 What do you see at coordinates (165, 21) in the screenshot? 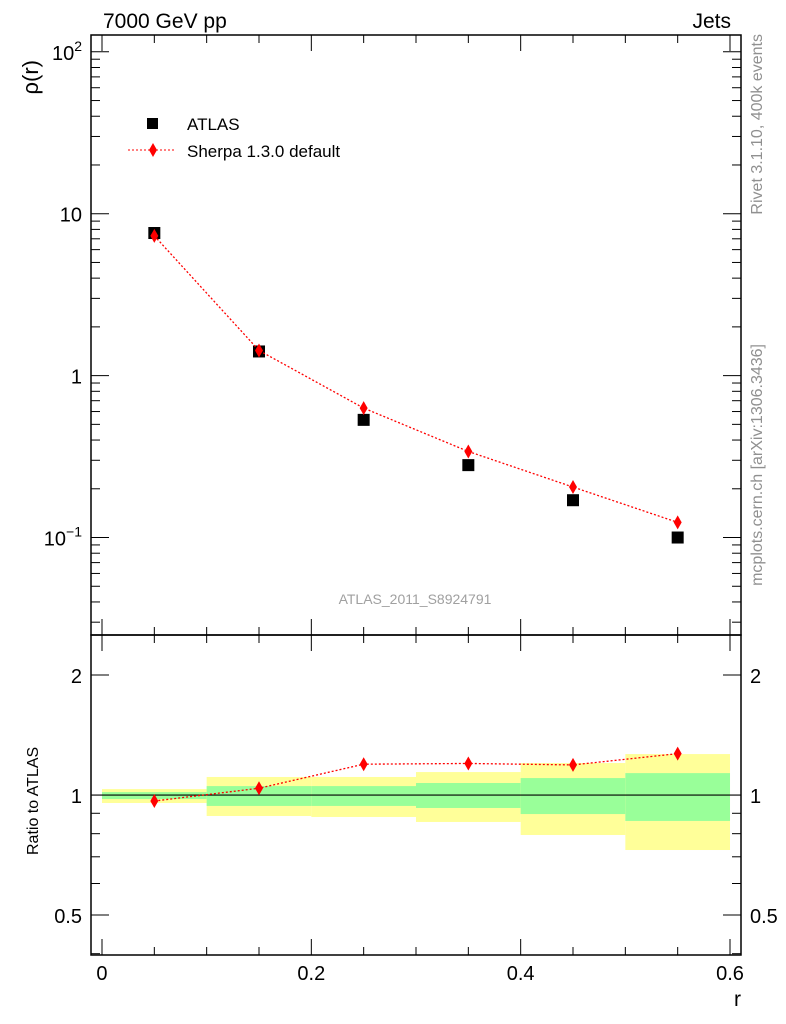
I see `title-left: 7000 GeV pp` at bounding box center [165, 21].